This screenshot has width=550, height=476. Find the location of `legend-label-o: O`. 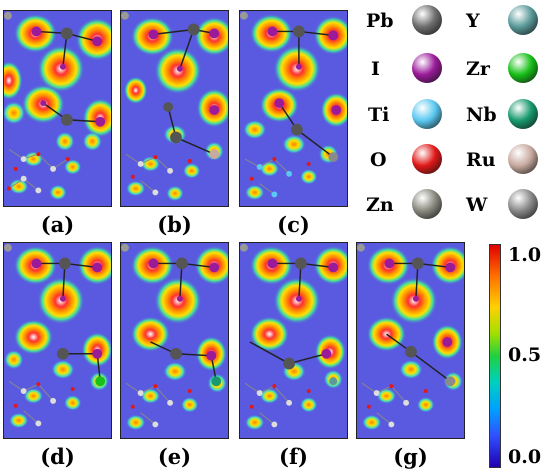

legend-label-o: O is located at coordinates (378, 160).